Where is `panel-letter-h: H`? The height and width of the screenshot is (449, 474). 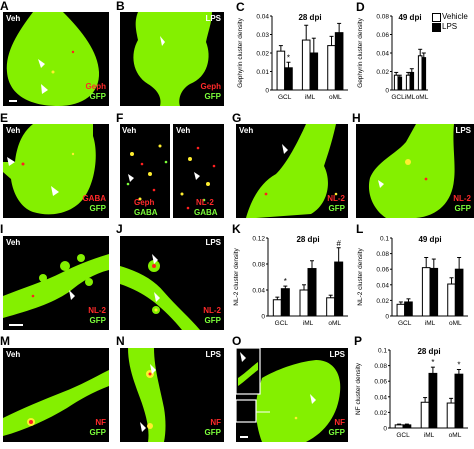 panel-letter-h: H is located at coordinates (356, 118).